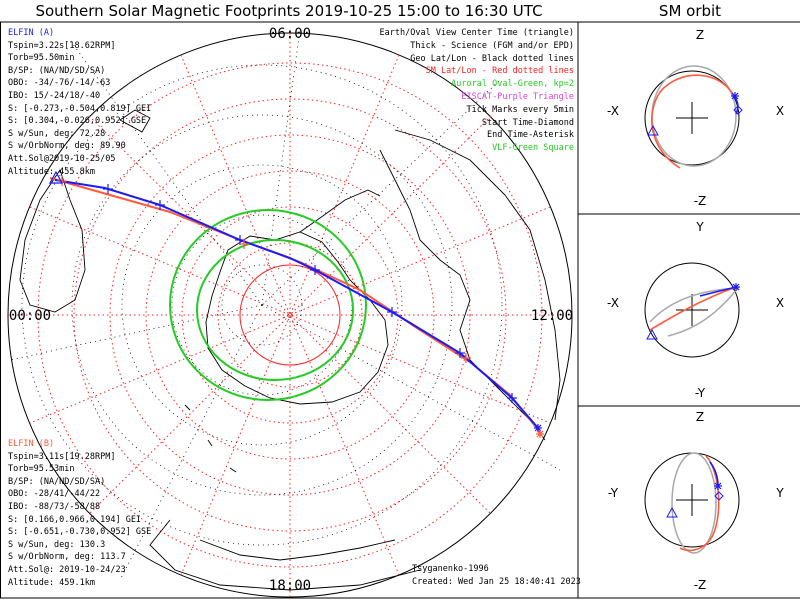  I want to click on legend-entry: EISCAT-Purple Triangle, so click(517, 96).